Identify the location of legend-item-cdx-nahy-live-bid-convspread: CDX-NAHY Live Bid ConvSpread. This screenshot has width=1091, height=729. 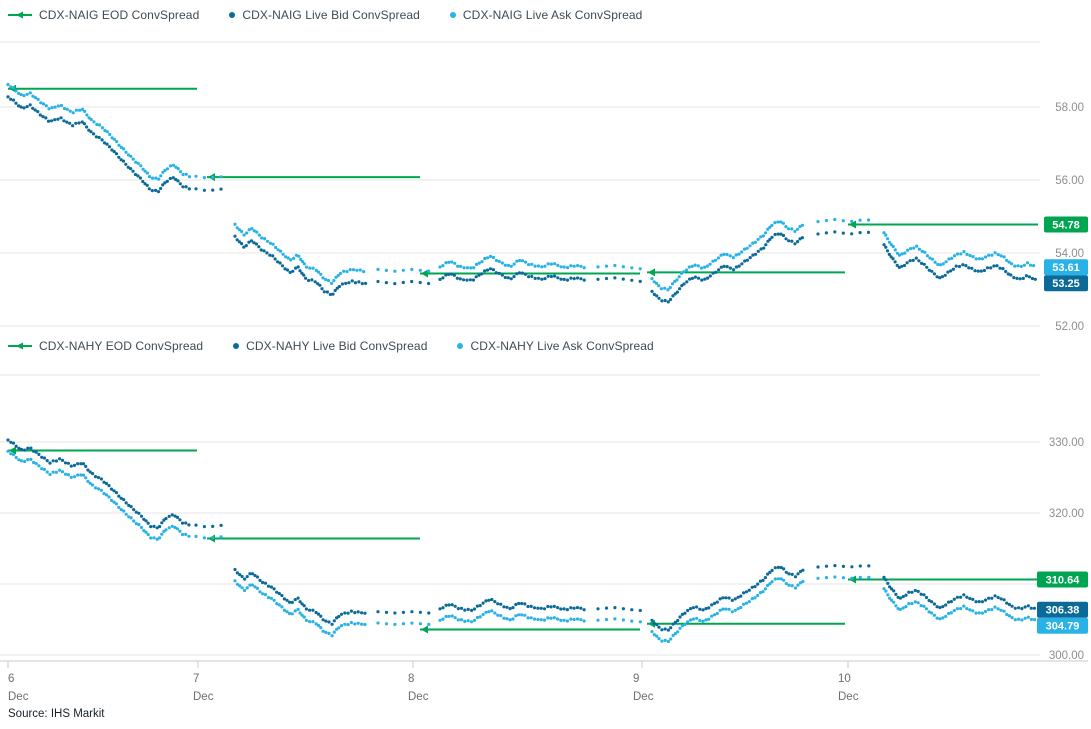
(330, 346).